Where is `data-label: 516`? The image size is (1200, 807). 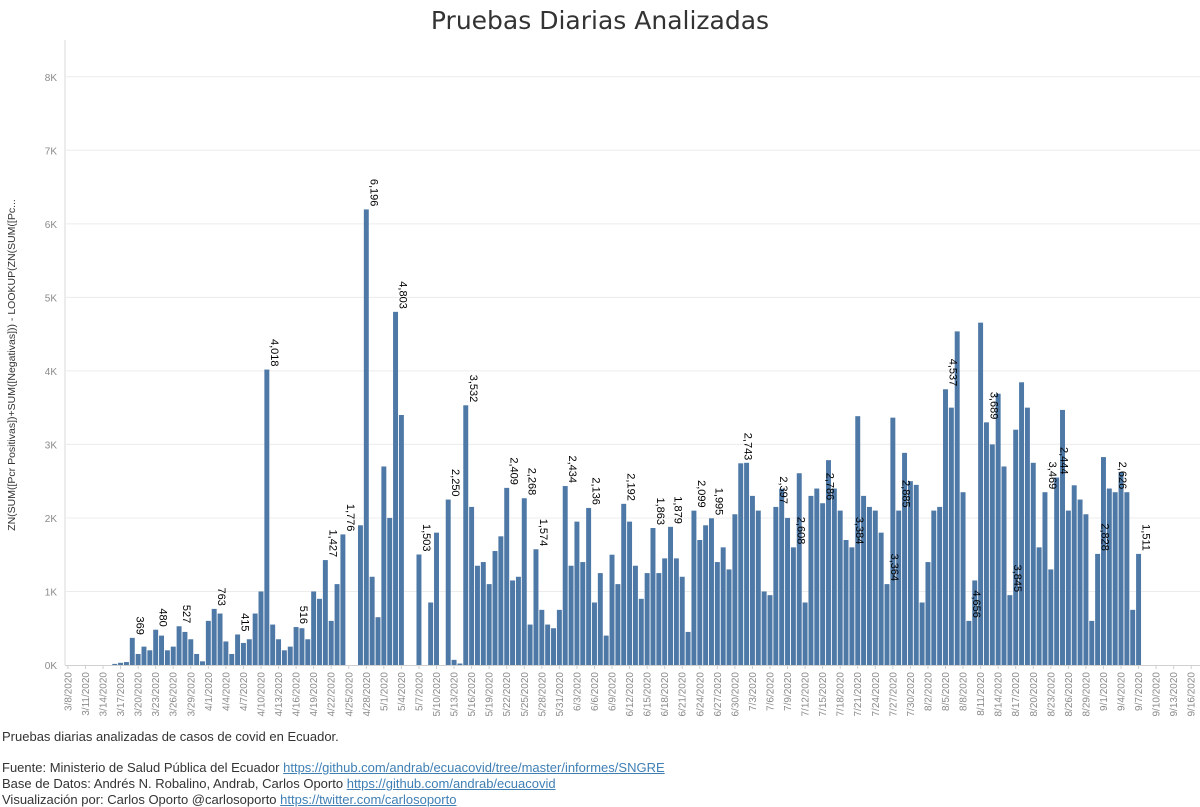 data-label: 516 is located at coordinates (303, 615).